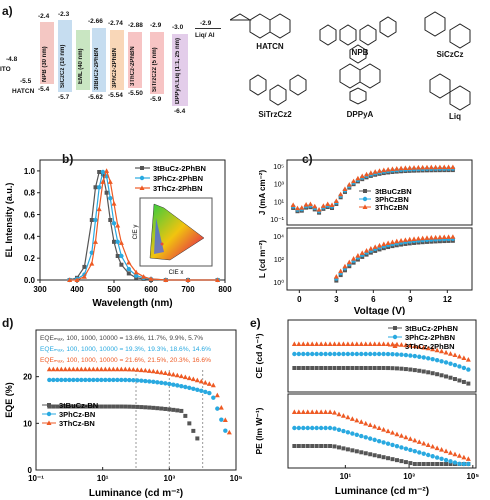  Describe the element at coordinates (44, 16) in the screenshot. I see `npb-lumo: -2.4` at that location.